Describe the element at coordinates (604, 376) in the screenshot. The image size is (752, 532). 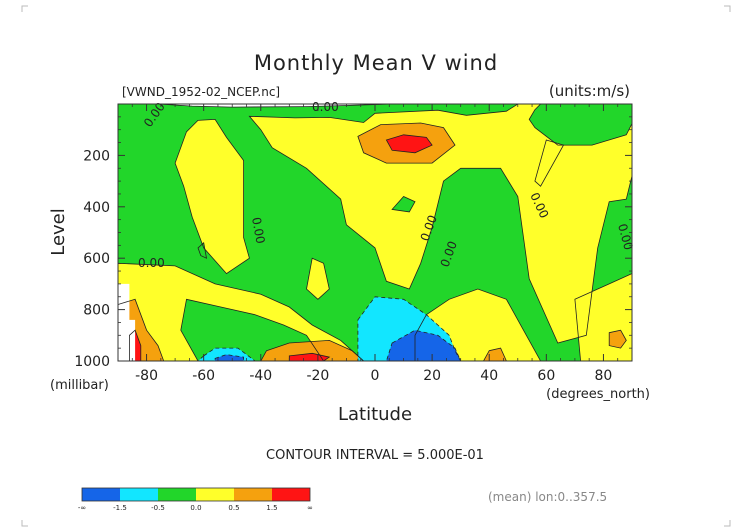
I see `x-tick-label: 80` at that location.